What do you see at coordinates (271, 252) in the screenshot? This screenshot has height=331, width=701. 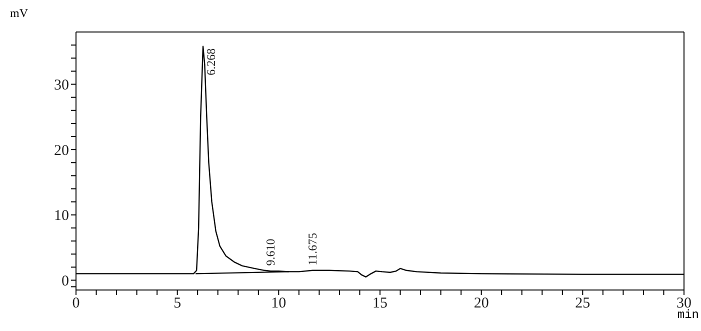 I see `annotation: 9.610` at bounding box center [271, 252].